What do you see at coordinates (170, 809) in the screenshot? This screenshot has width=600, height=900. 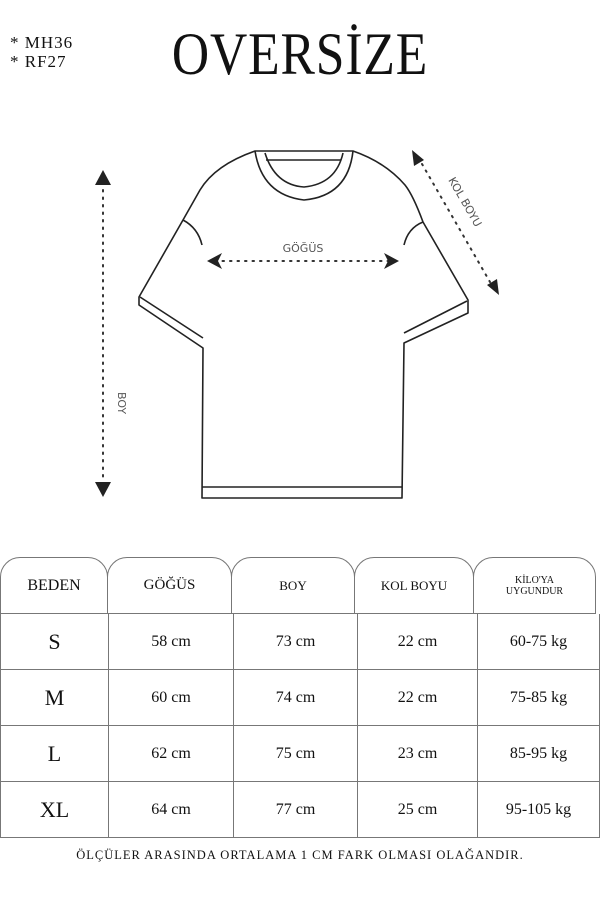 I see `cell-chest: 64 cm` at bounding box center [170, 809].